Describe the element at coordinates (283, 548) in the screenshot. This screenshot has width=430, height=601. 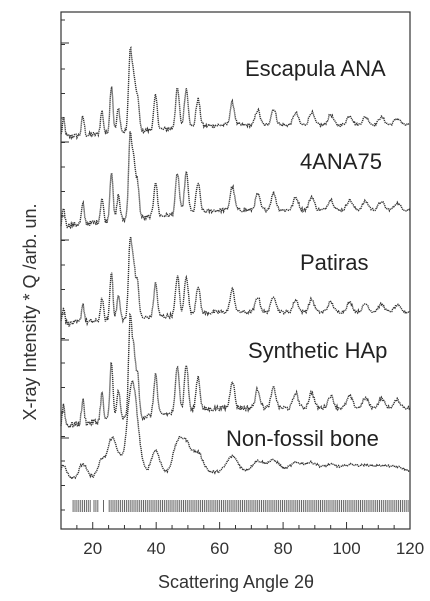
I see `x-tick-label: 80` at that location.